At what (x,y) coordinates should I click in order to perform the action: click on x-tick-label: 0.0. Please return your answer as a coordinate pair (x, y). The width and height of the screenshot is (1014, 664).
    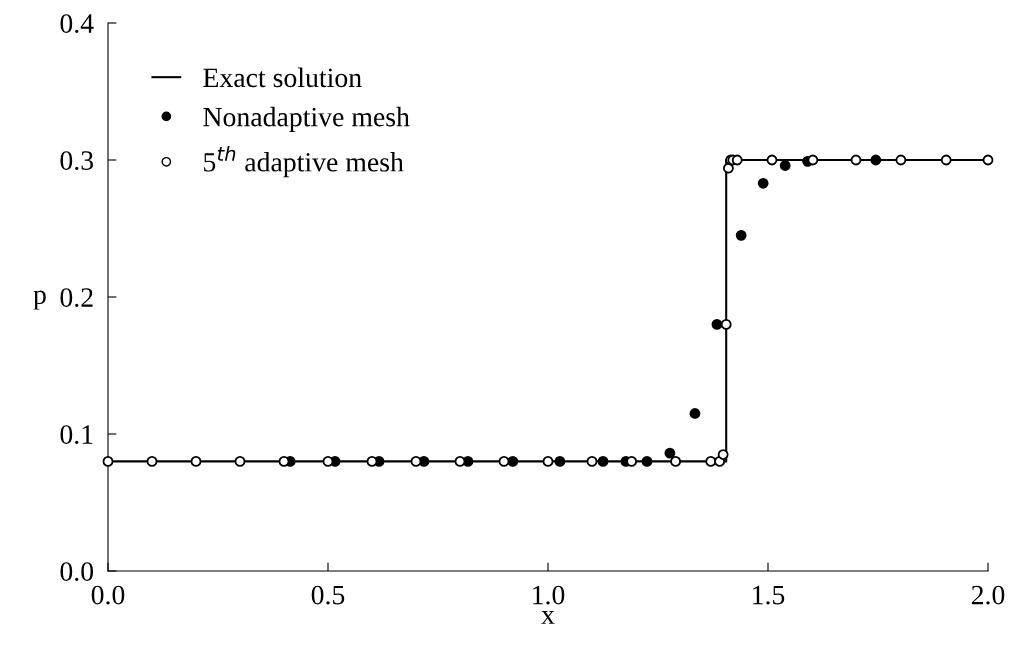
    Looking at the image, I should click on (108, 595).